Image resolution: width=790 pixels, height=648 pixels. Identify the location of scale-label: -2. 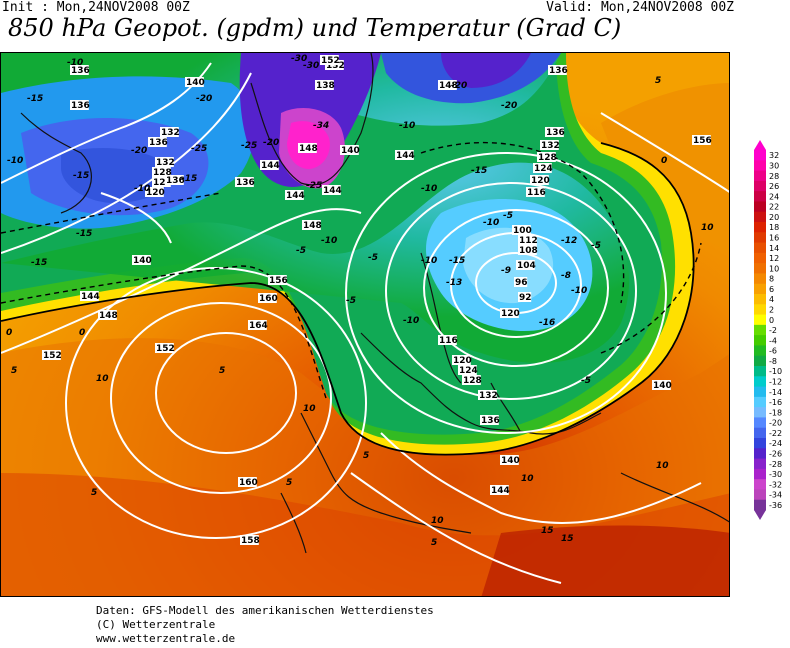
(773, 330).